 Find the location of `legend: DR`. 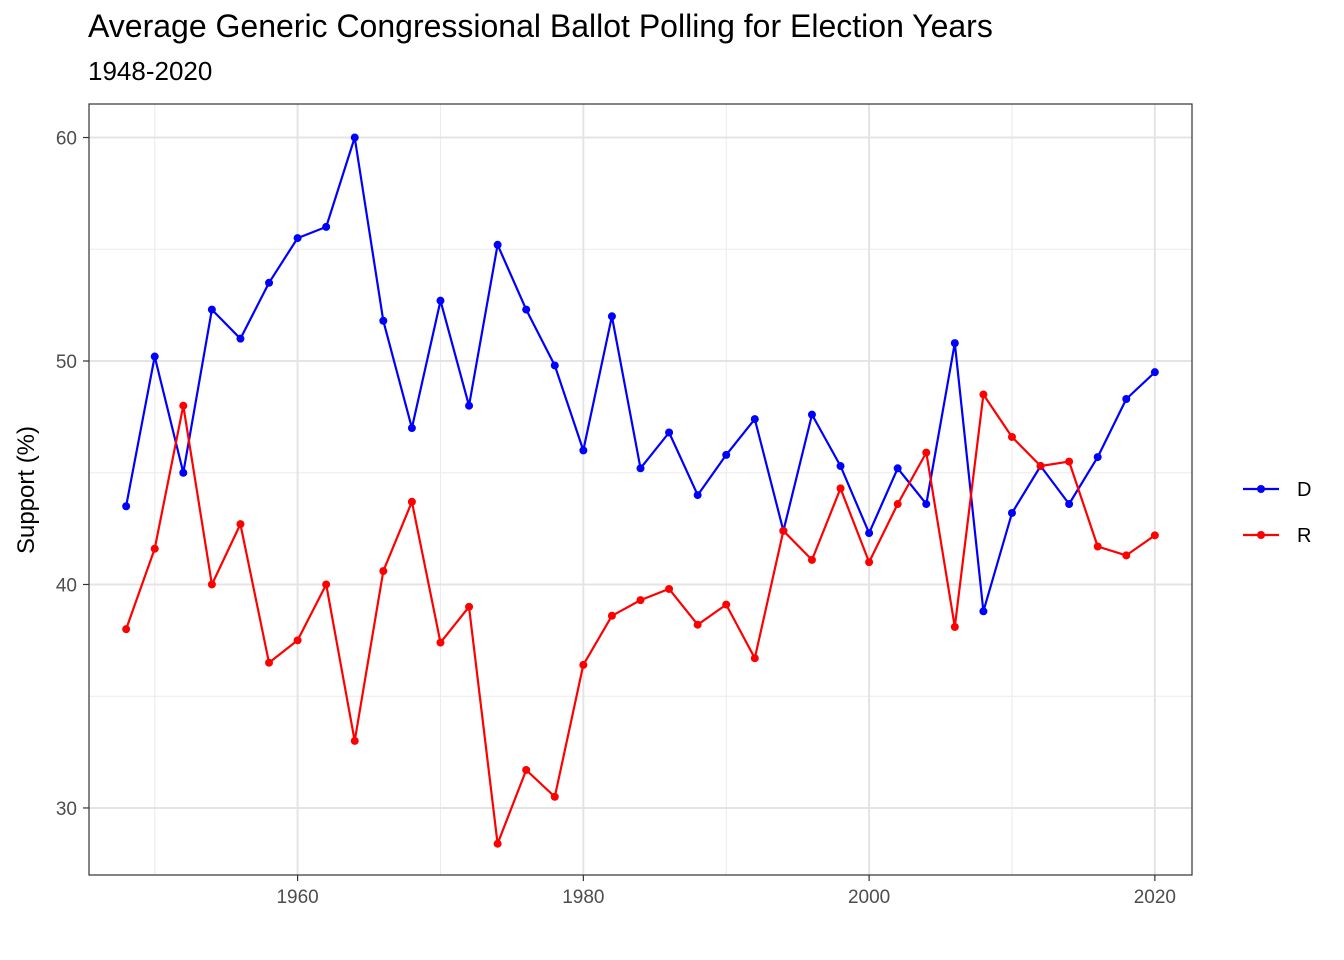

legend: DR is located at coordinates (1277, 513).